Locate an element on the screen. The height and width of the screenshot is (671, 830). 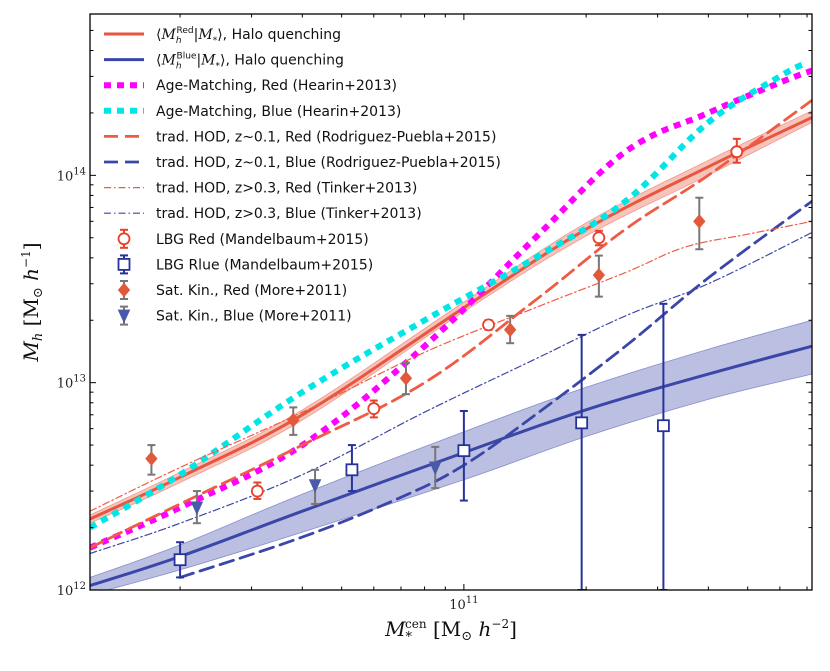
legend-label: ⟨MhBlue|M*⟩, Halo quenching is located at coordinates (250, 62).